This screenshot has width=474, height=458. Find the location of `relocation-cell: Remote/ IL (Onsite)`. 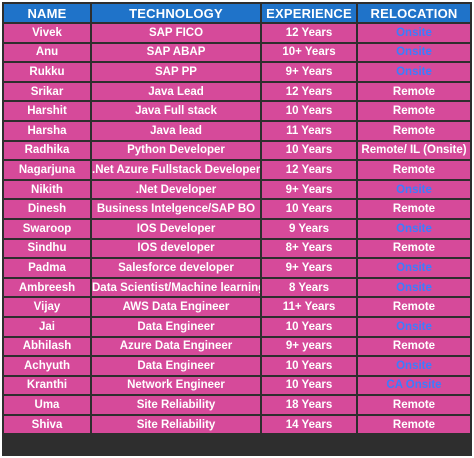

relocation-cell: Remote/ IL (Onsite) is located at coordinates (414, 150).